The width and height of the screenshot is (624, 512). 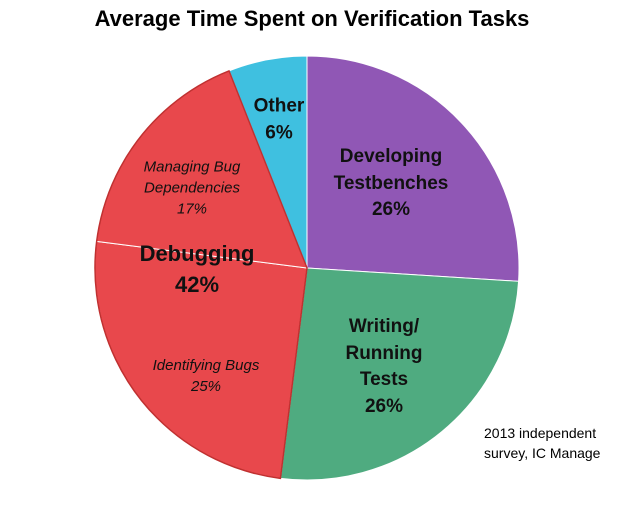 What do you see at coordinates (279, 119) in the screenshot?
I see `slice-label: Other 6%` at bounding box center [279, 119].